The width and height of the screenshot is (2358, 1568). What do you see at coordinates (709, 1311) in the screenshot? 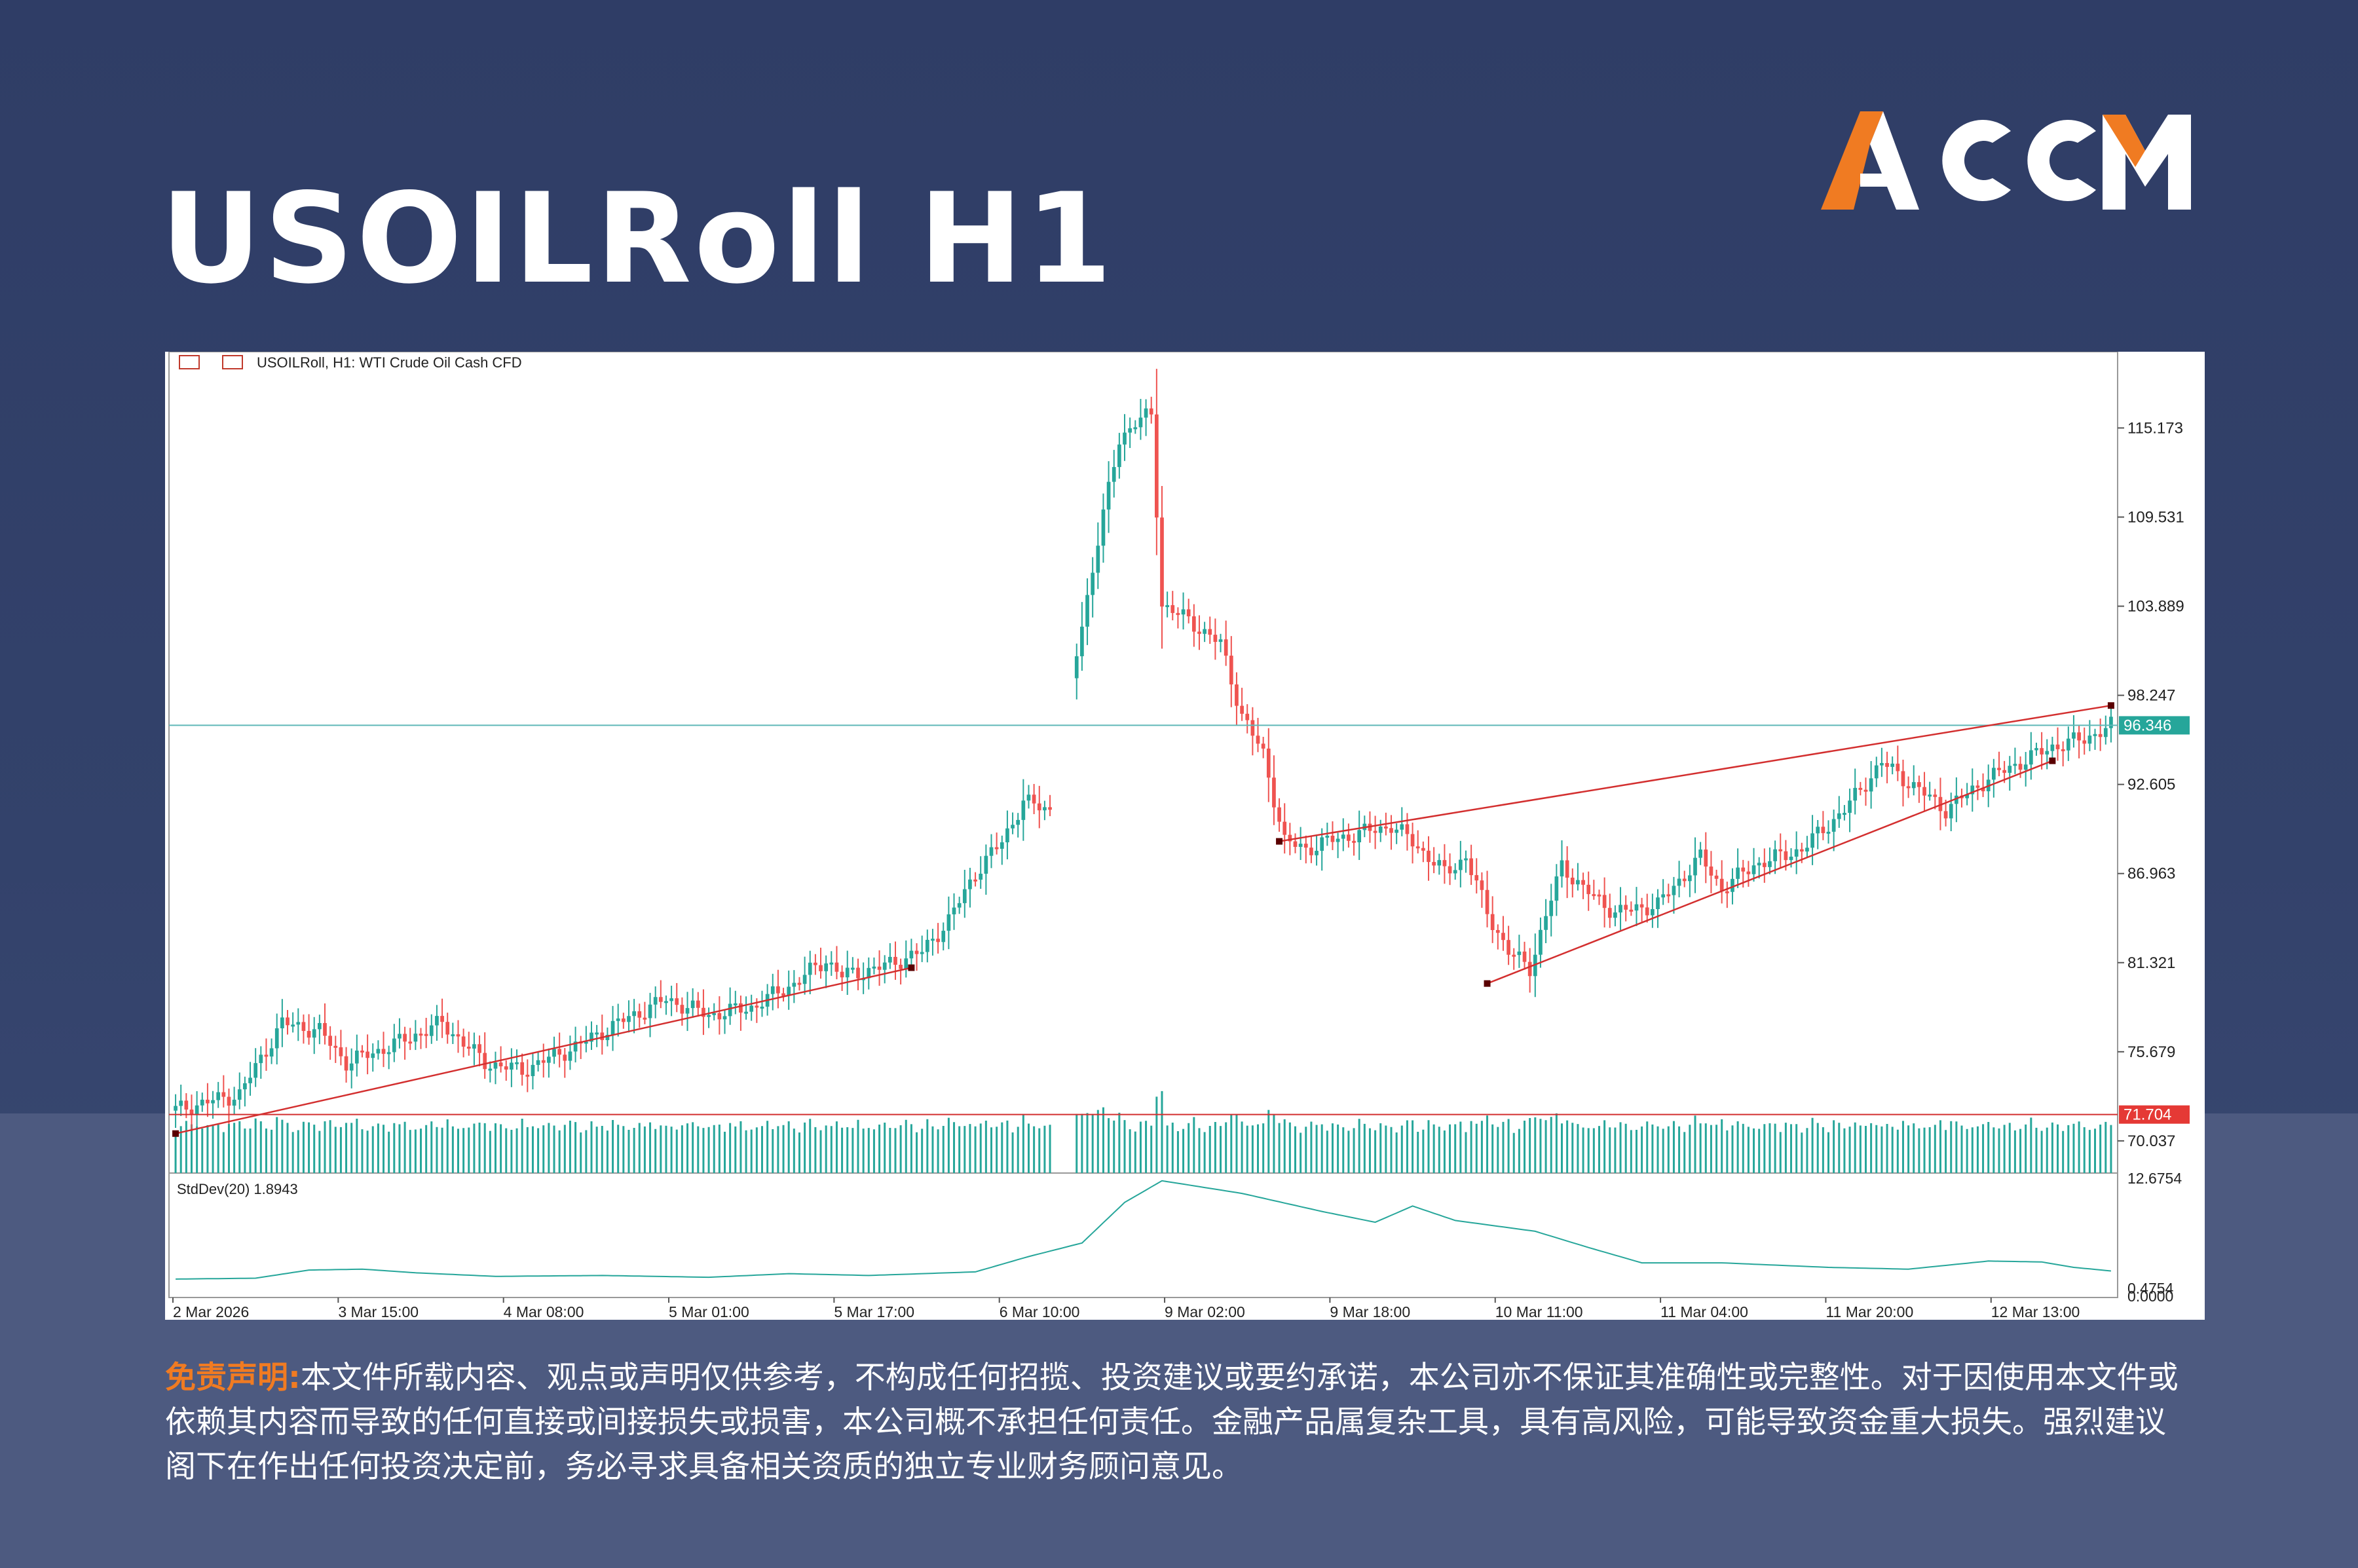
I see `x-tick-label: 5 Mar 01:00` at bounding box center [709, 1311].